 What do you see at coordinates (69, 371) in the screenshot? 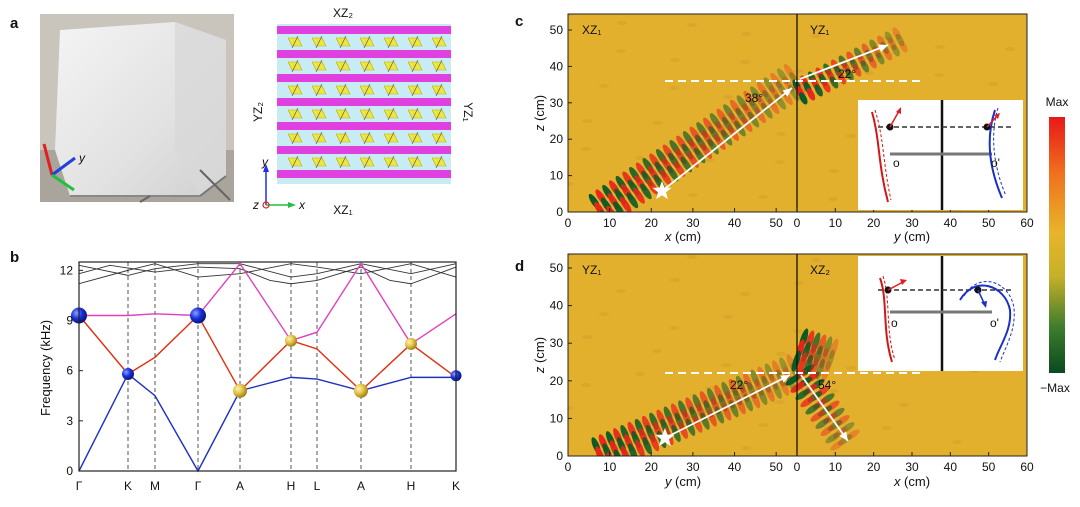
I see `band-ytick-label: 6` at bounding box center [69, 371].